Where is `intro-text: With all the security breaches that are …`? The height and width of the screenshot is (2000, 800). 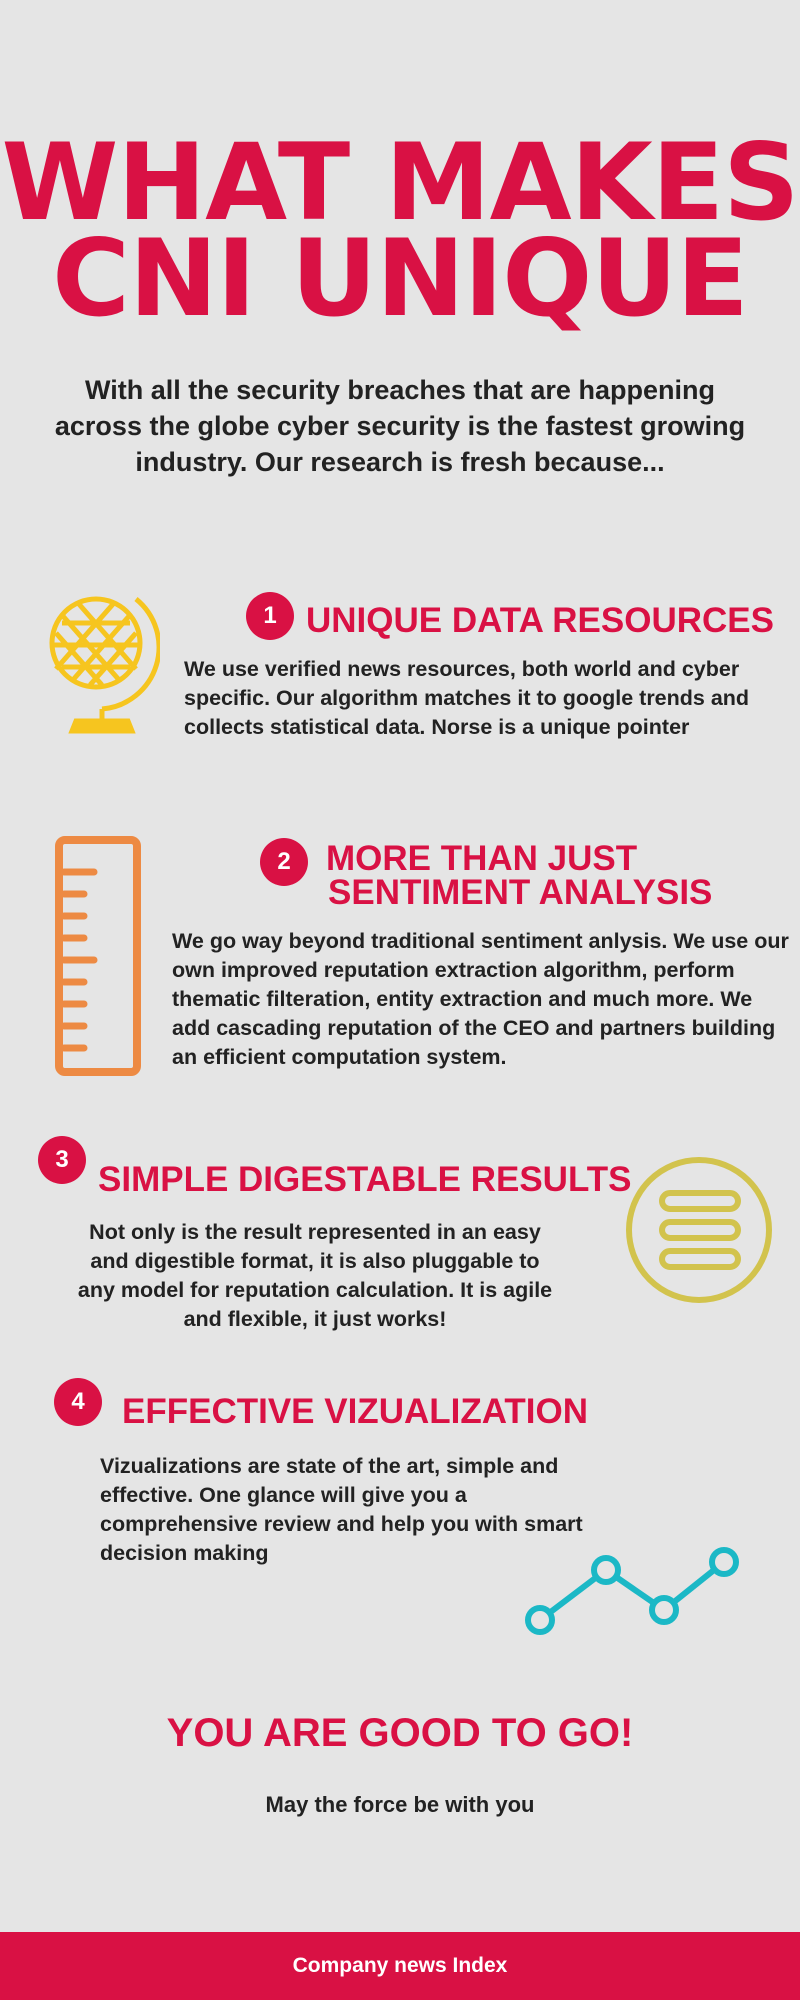
intro-text: With all the security breaches that are … is located at coordinates (400, 426).